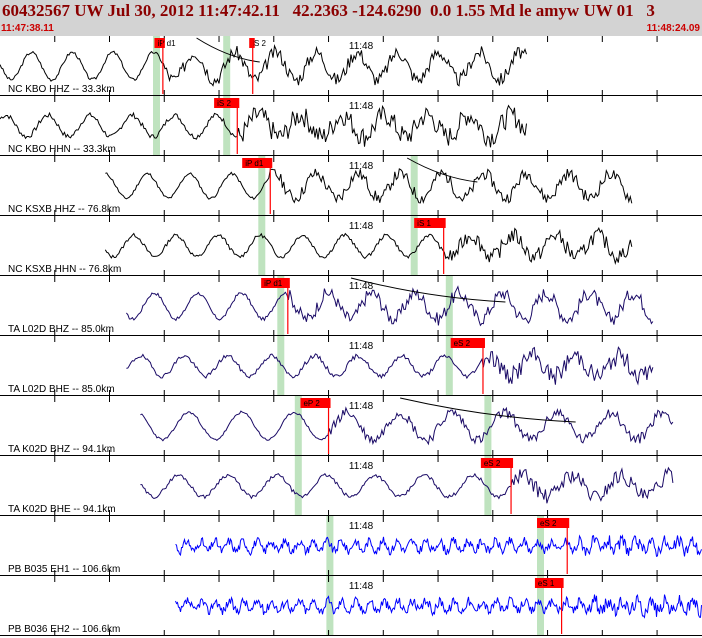 Image resolution: width=702 pixels, height=638 pixels. I want to click on channel-label: PB B035 EH1 -- 106.6km, so click(64, 569).